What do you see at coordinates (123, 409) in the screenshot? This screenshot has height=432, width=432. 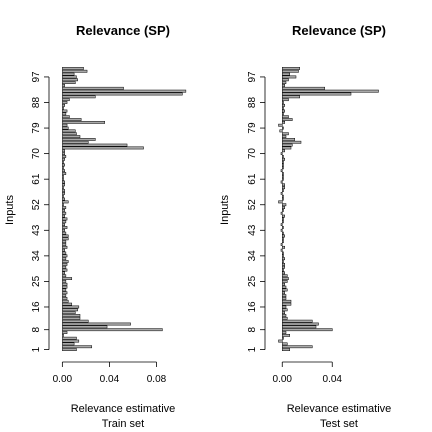 I see `train-xlabel: Relevance estimative` at bounding box center [123, 409].